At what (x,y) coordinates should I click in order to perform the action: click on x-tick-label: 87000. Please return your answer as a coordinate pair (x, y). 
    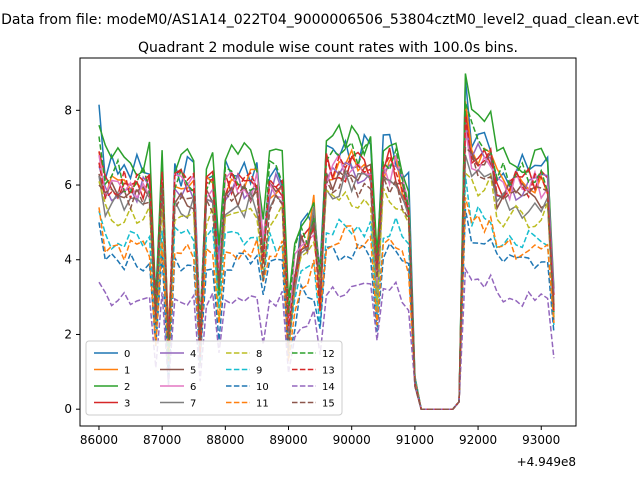
    Looking at the image, I should click on (162, 440).